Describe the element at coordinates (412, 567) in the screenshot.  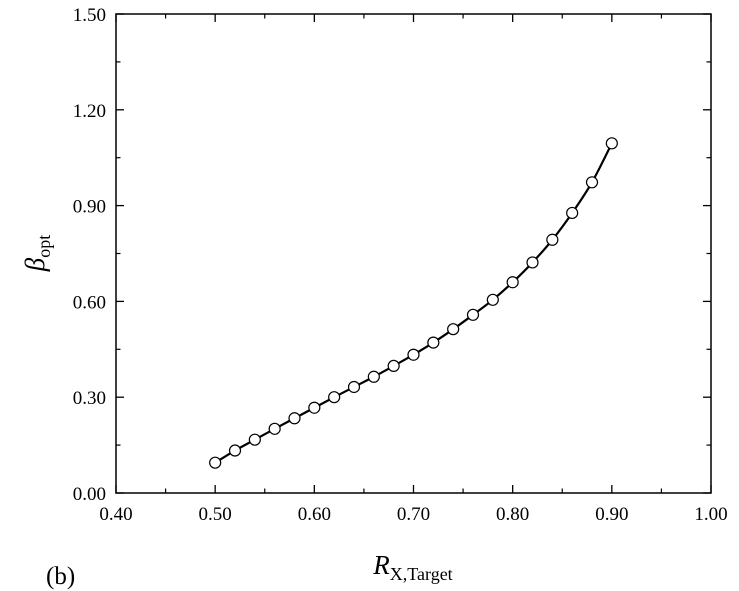
I see `x-axis-label: RX,Target` at that location.